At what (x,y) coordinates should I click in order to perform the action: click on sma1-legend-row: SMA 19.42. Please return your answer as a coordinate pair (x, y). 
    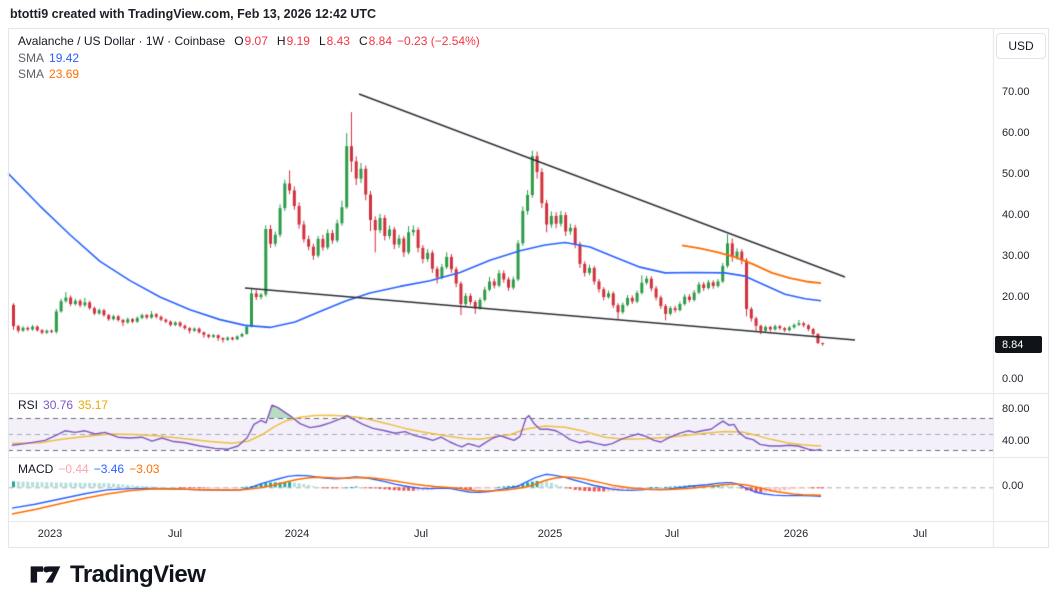
    Looking at the image, I should click on (48, 57).